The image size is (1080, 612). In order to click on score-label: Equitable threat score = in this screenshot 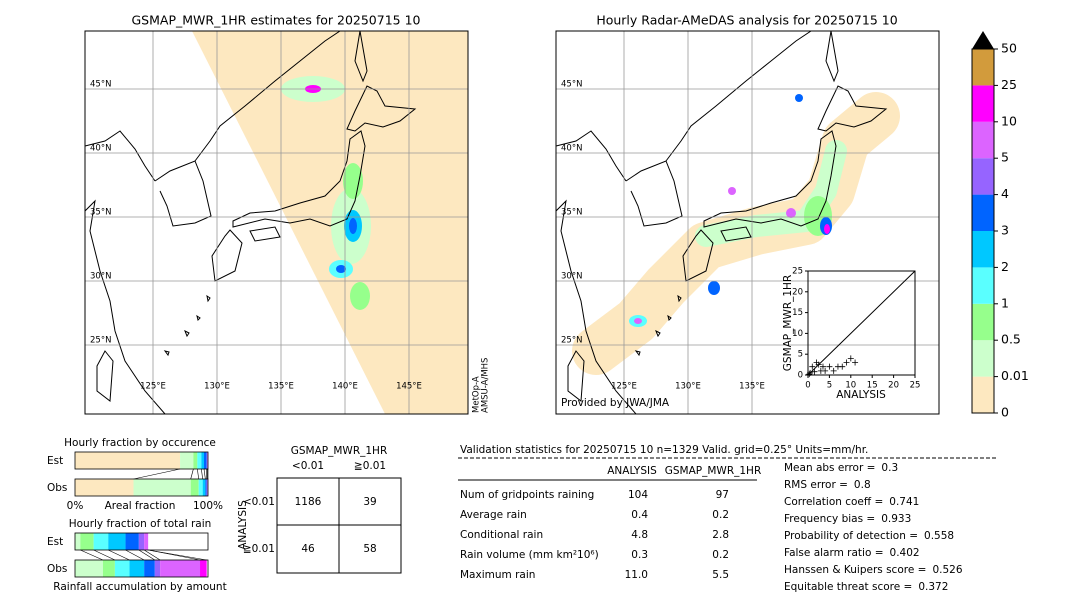, I will do `click(848, 587)`.